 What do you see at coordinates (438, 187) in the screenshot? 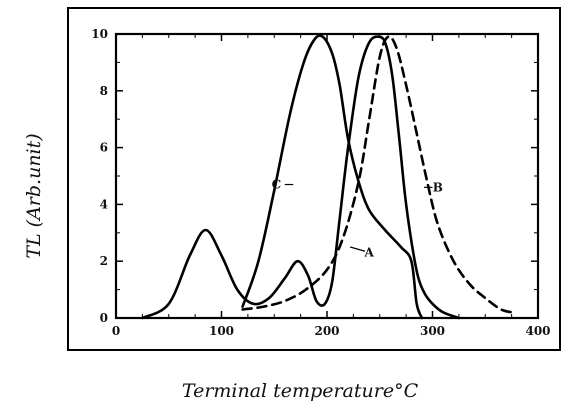
I see `curve-label-b: B` at bounding box center [438, 187].